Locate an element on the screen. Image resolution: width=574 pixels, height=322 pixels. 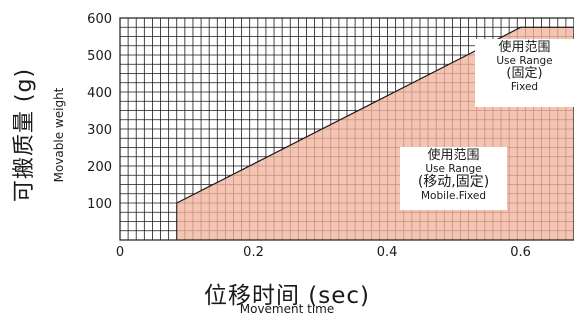
fixed-range-label: 使用范围 Use Range (固定) Fixed is located at coordinates (524, 73).